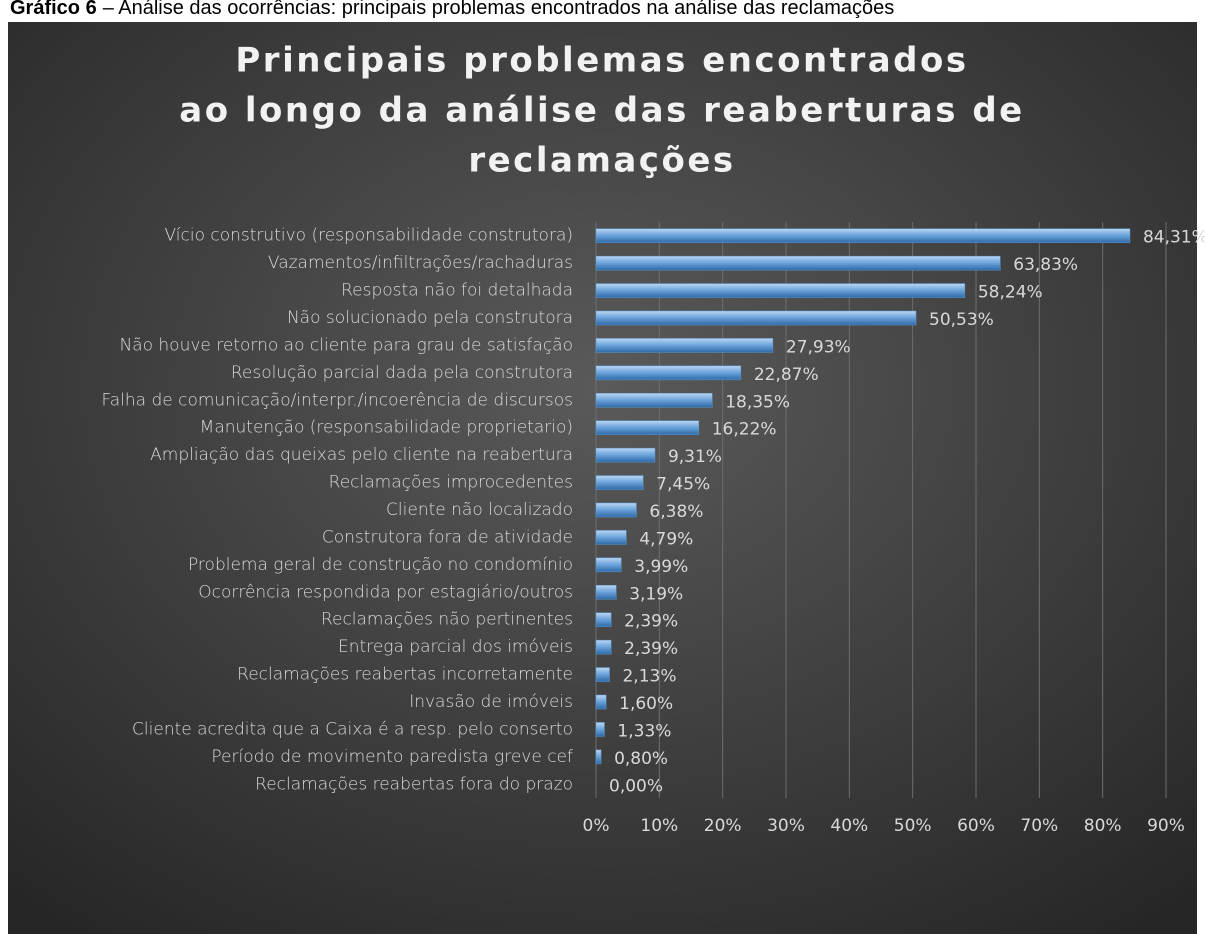 The height and width of the screenshot is (934, 1205). I want to click on x-tick-label: 0%, so click(596, 826).